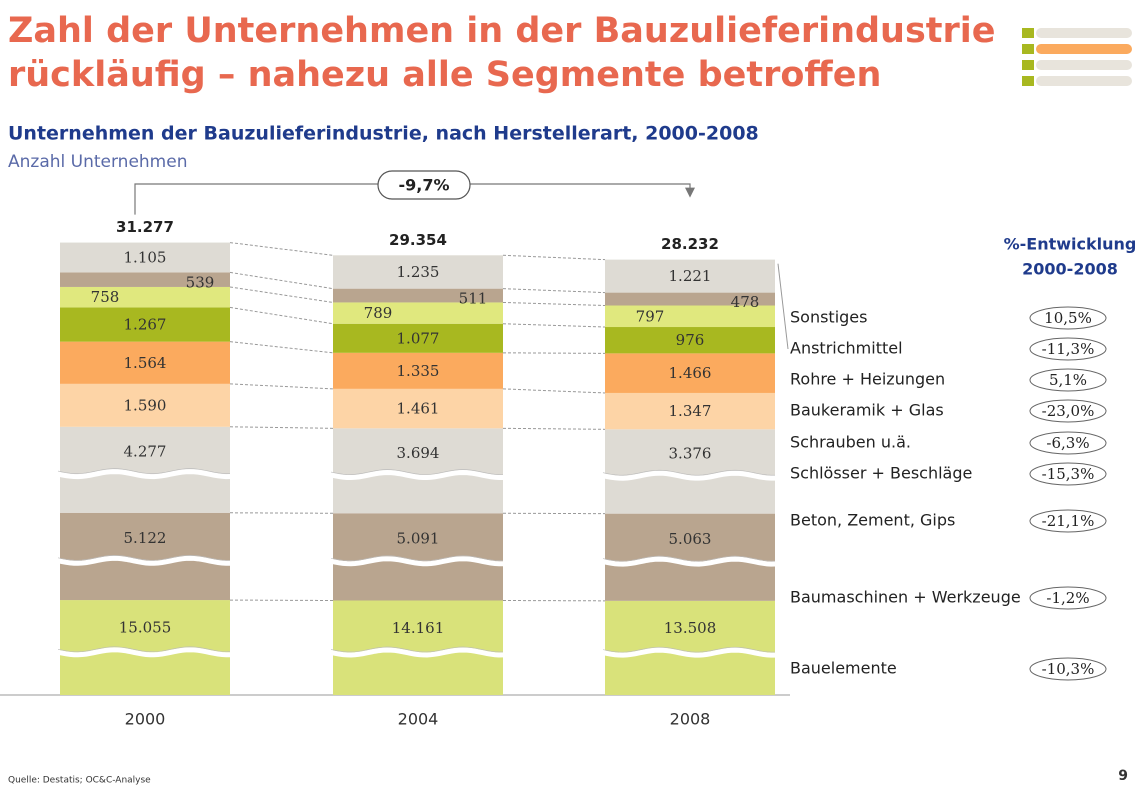  What do you see at coordinates (872, 520) in the screenshot?
I see `legend-label: Beton, Zement, Gips` at bounding box center [872, 520].